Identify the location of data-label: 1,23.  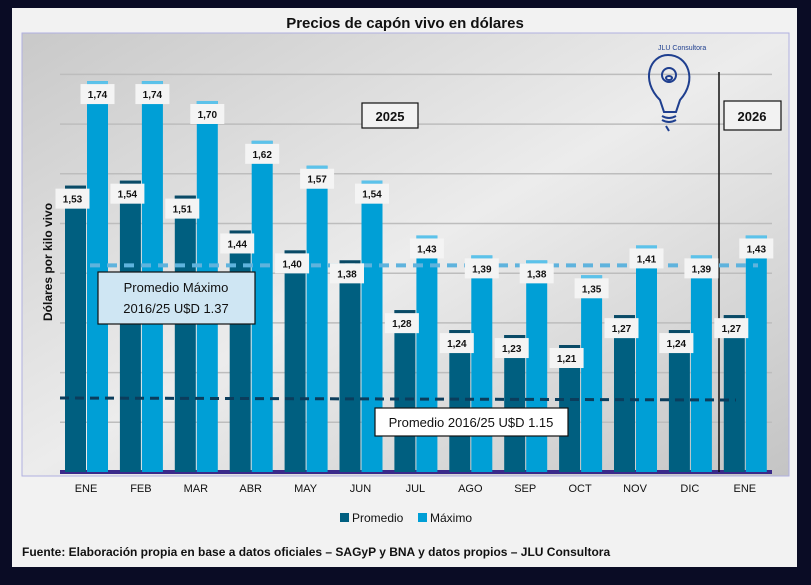
(512, 349).